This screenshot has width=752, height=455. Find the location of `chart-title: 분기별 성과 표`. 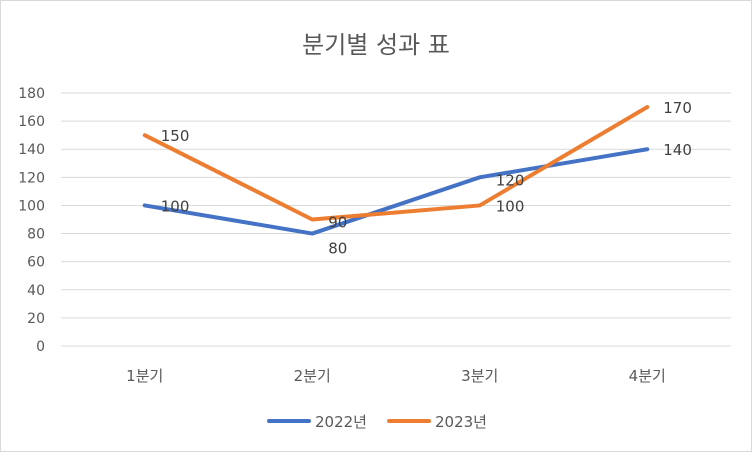

chart-title: 분기별 성과 표 is located at coordinates (376, 45).